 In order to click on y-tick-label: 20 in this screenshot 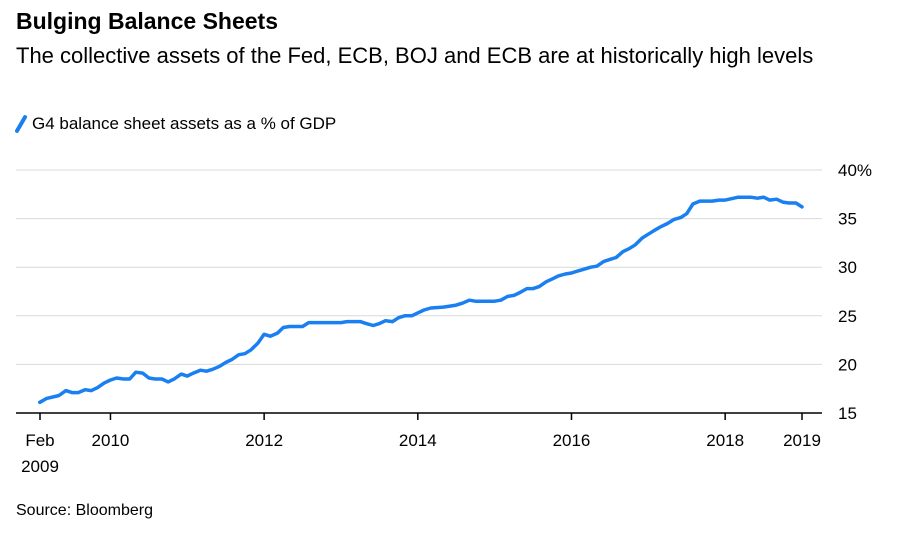, I will do `click(847, 364)`.